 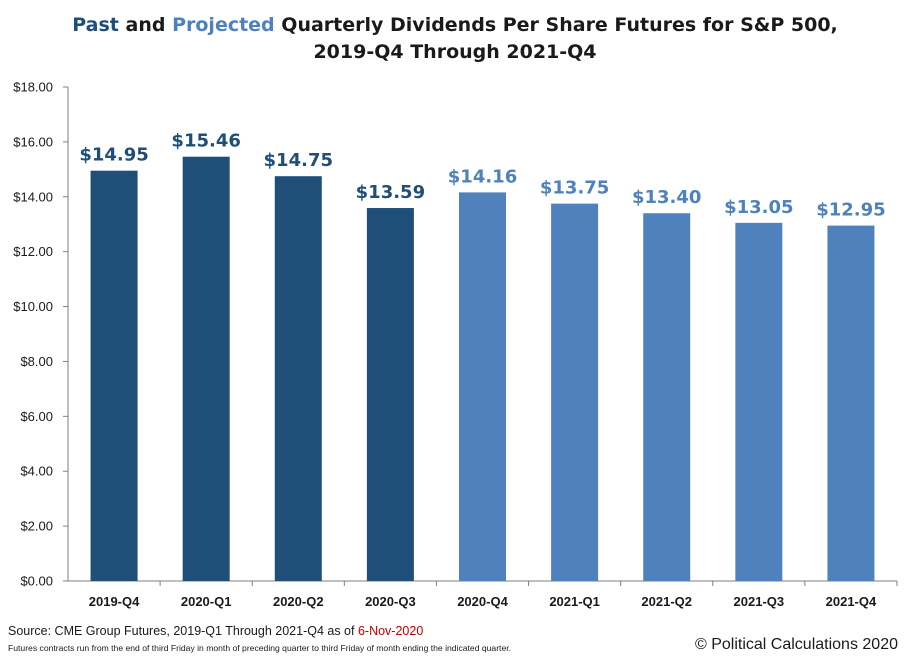 I want to click on y-tick-label: $10.00, so click(x=33, y=306).